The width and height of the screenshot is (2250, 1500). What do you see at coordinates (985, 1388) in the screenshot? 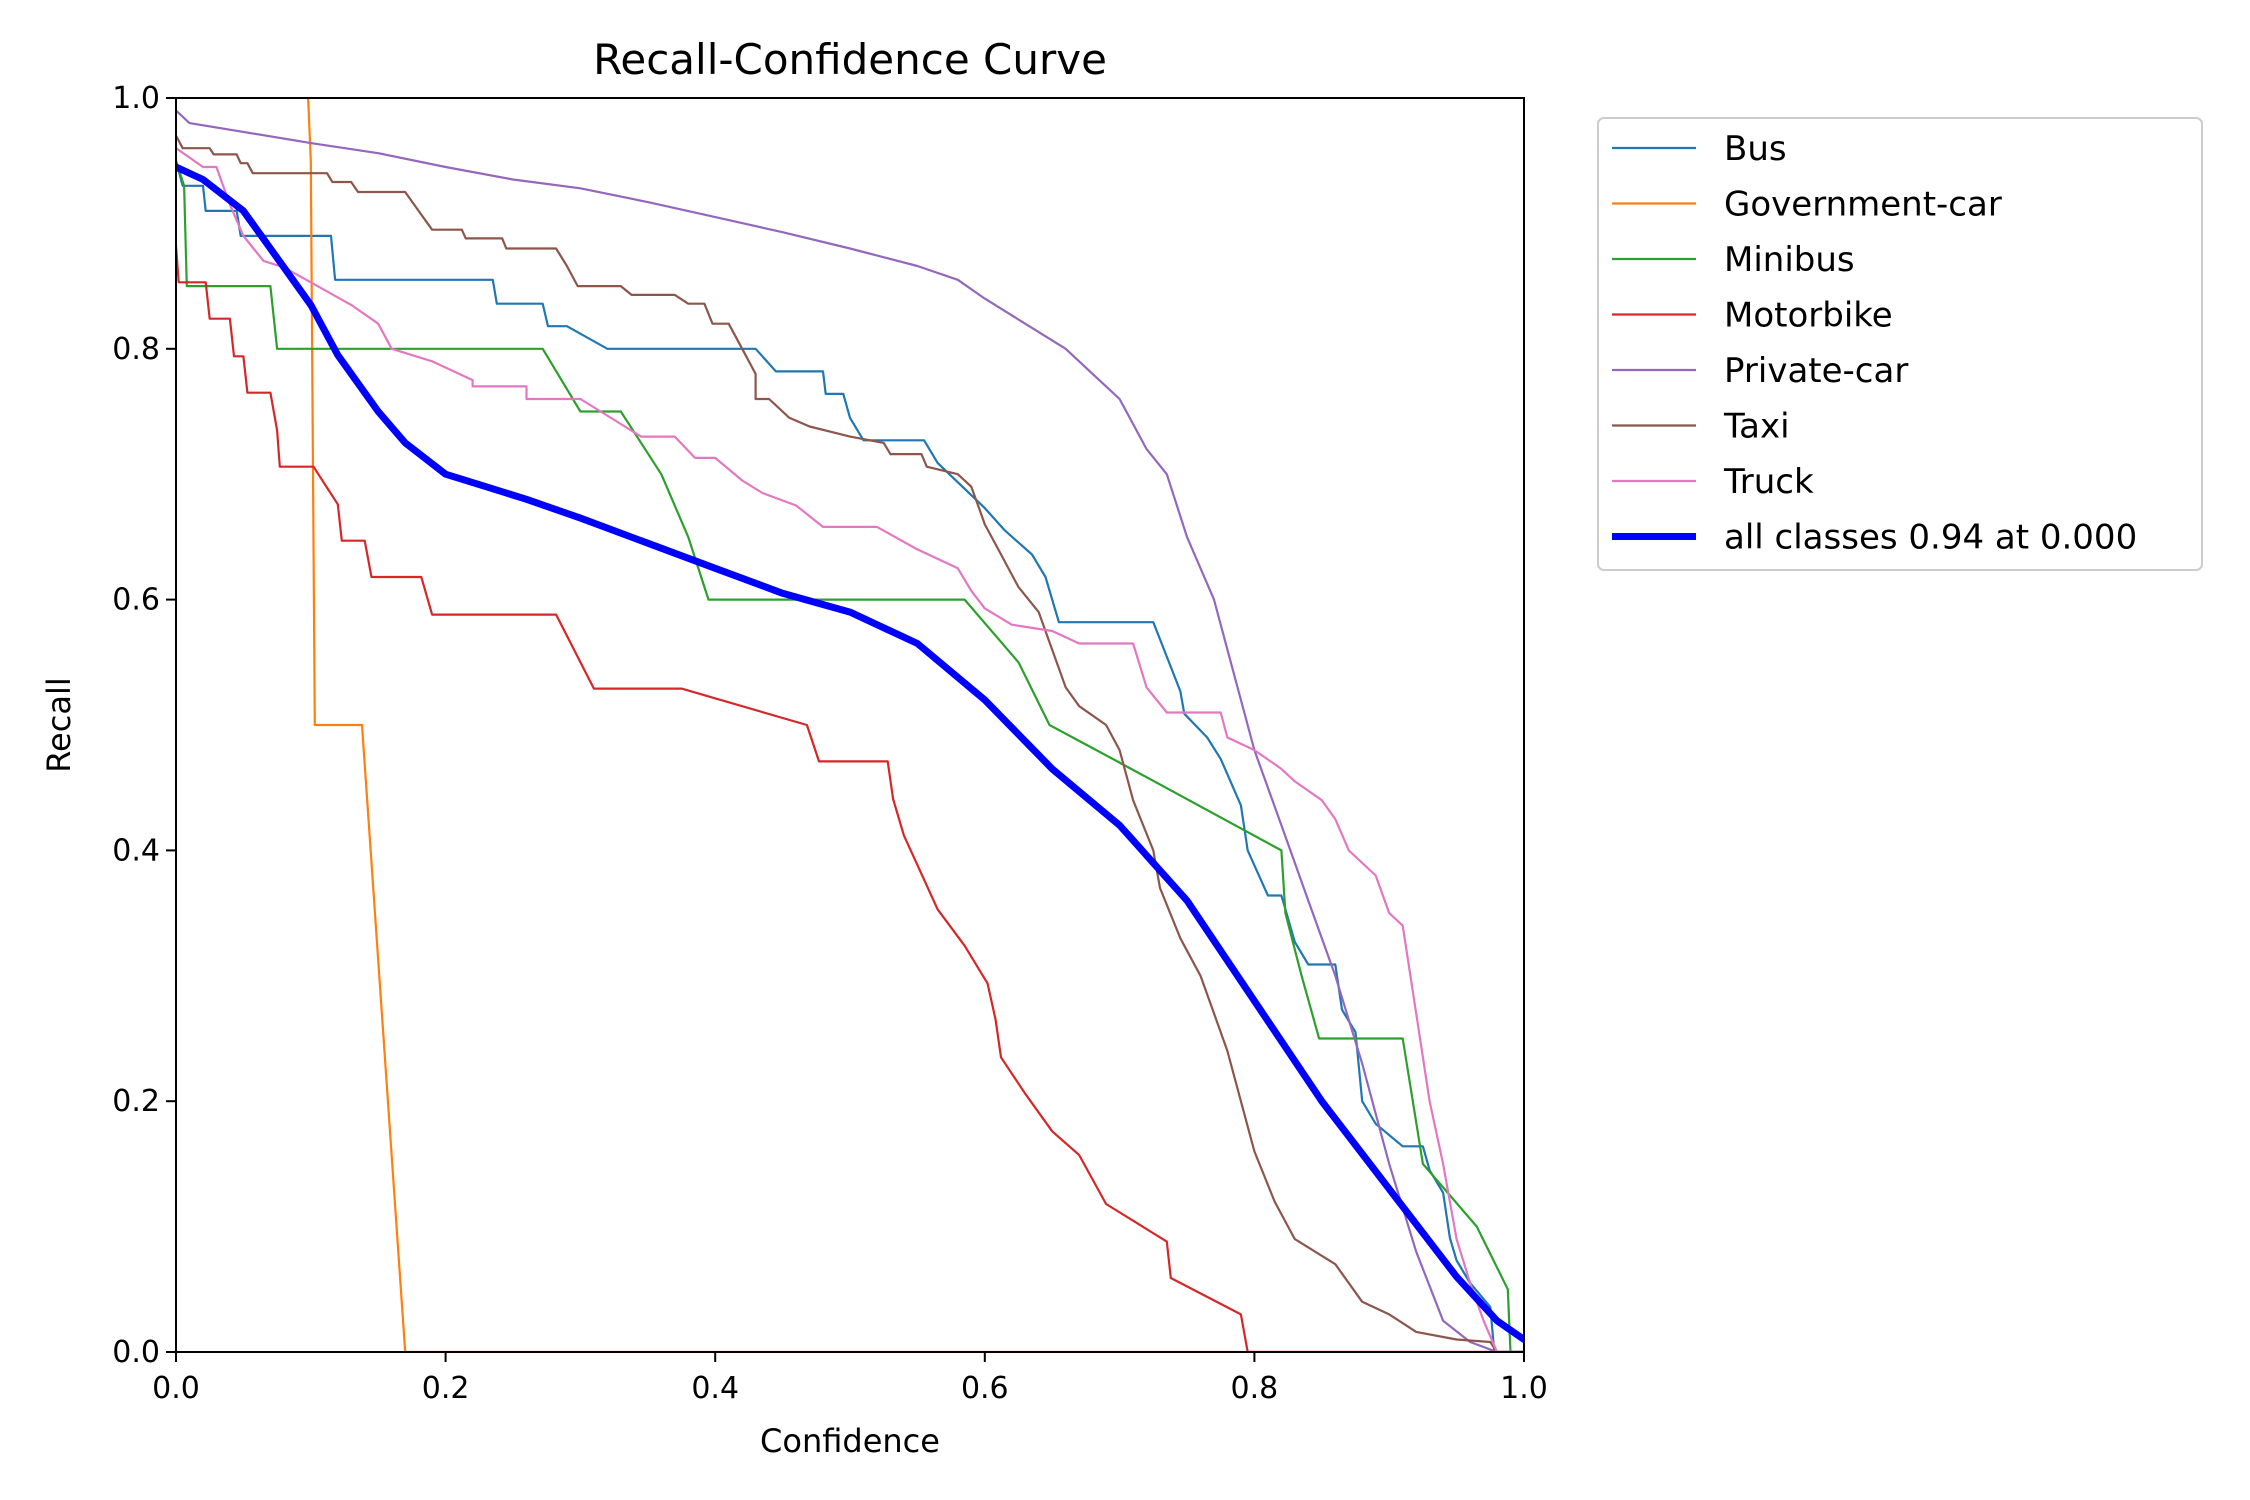
I see `x-tick-label: 0.6` at bounding box center [985, 1388].